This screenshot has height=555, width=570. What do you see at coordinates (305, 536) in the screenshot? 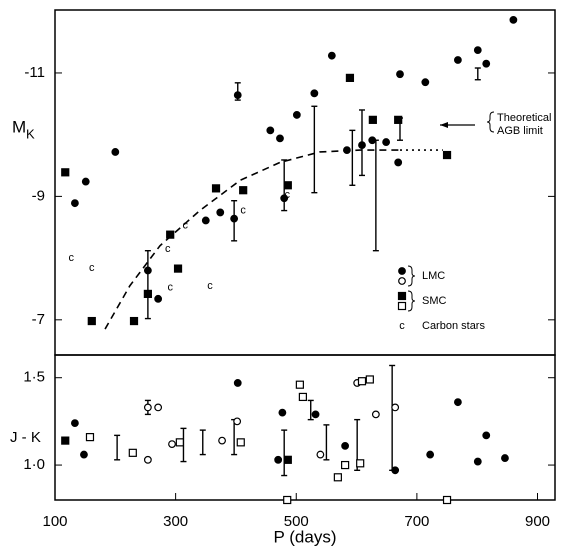
I see `x-axis-label: P (days)` at bounding box center [305, 536].